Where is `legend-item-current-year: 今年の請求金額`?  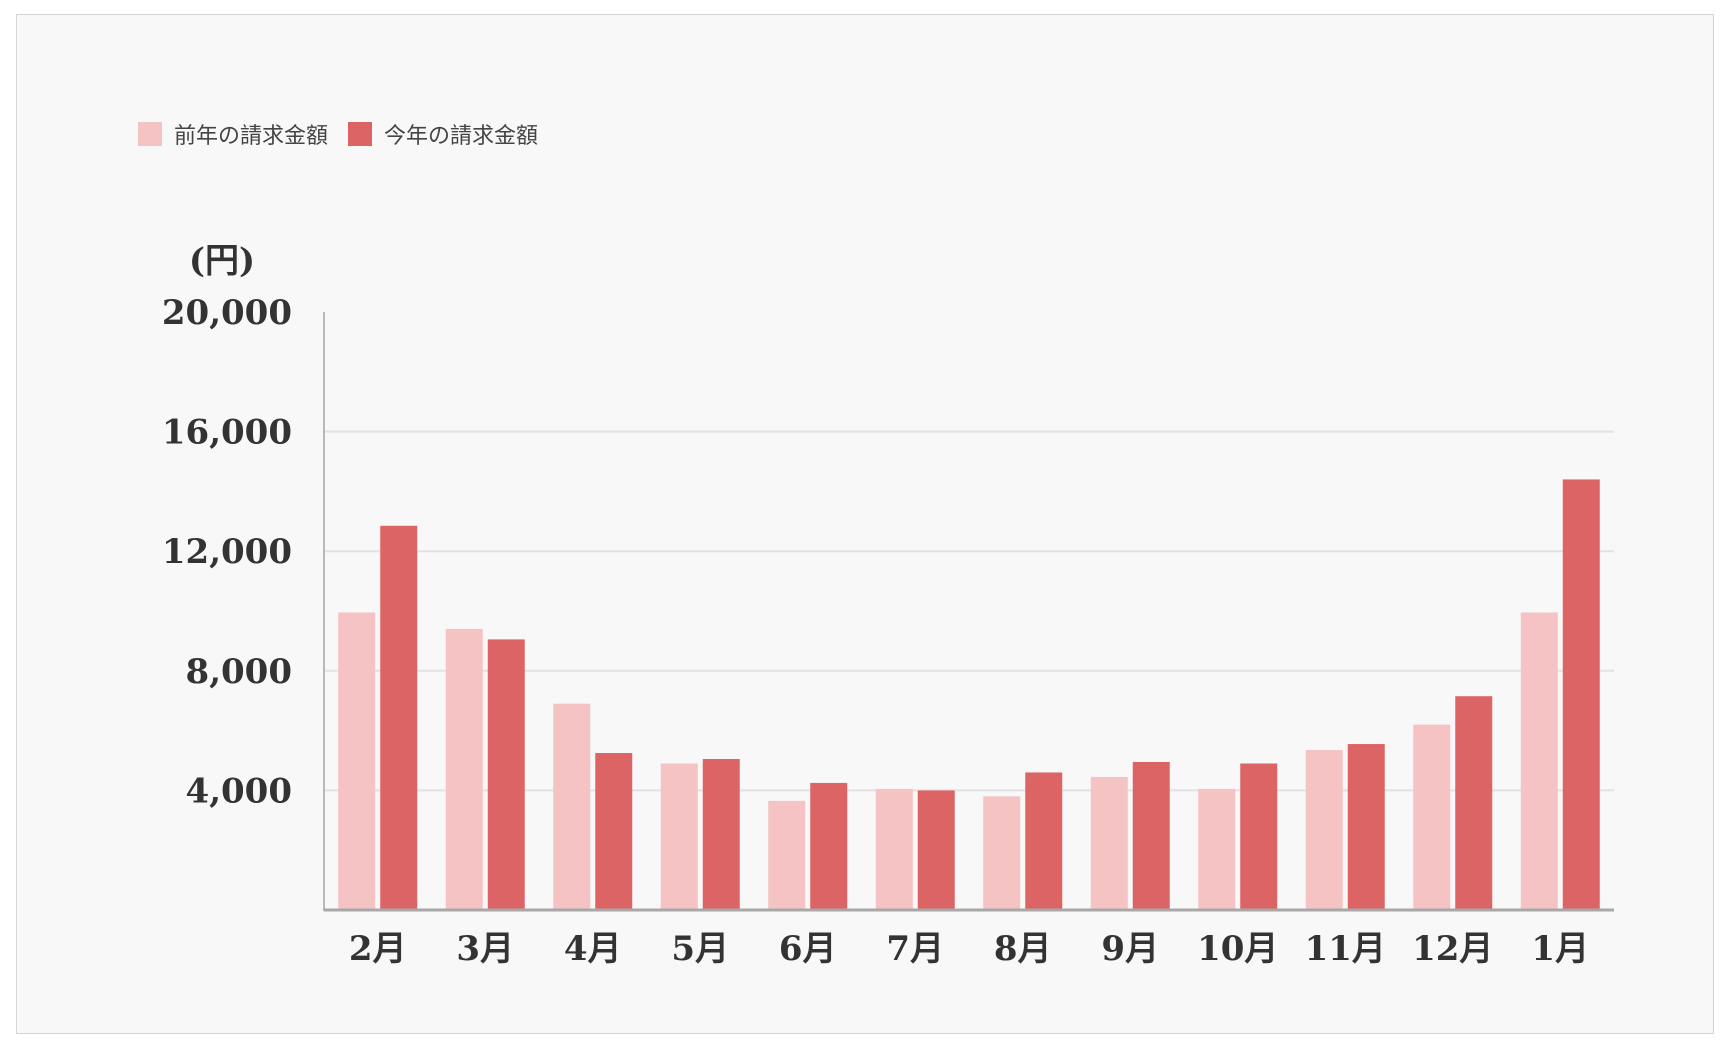
legend-item-current-year: 今年の請求金額 is located at coordinates (443, 134).